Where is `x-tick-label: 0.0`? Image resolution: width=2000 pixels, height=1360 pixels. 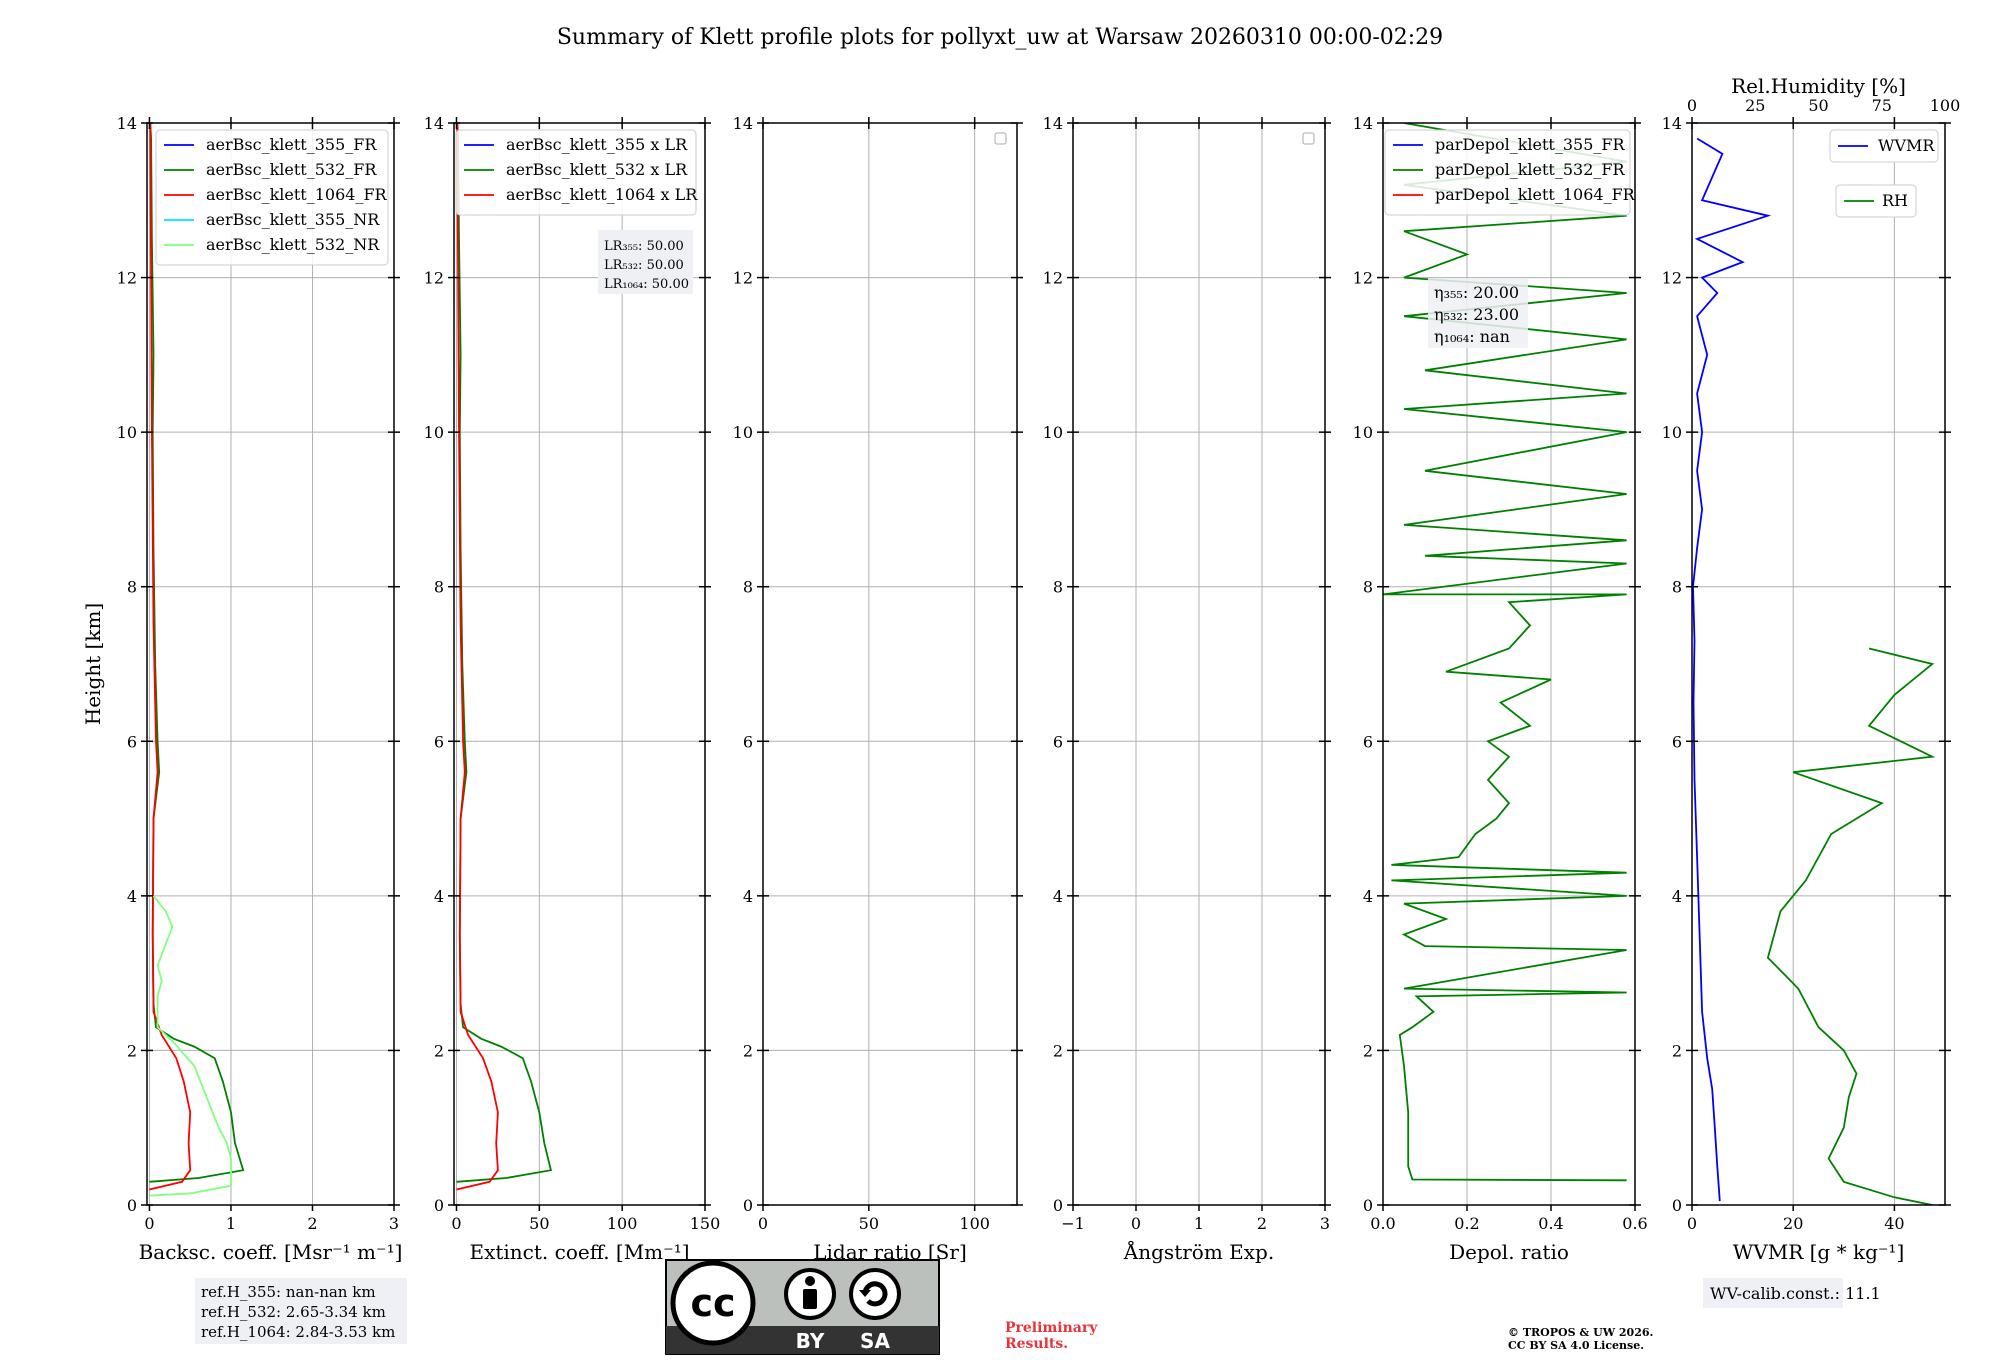
x-tick-label: 0.0 is located at coordinates (1382, 1223).